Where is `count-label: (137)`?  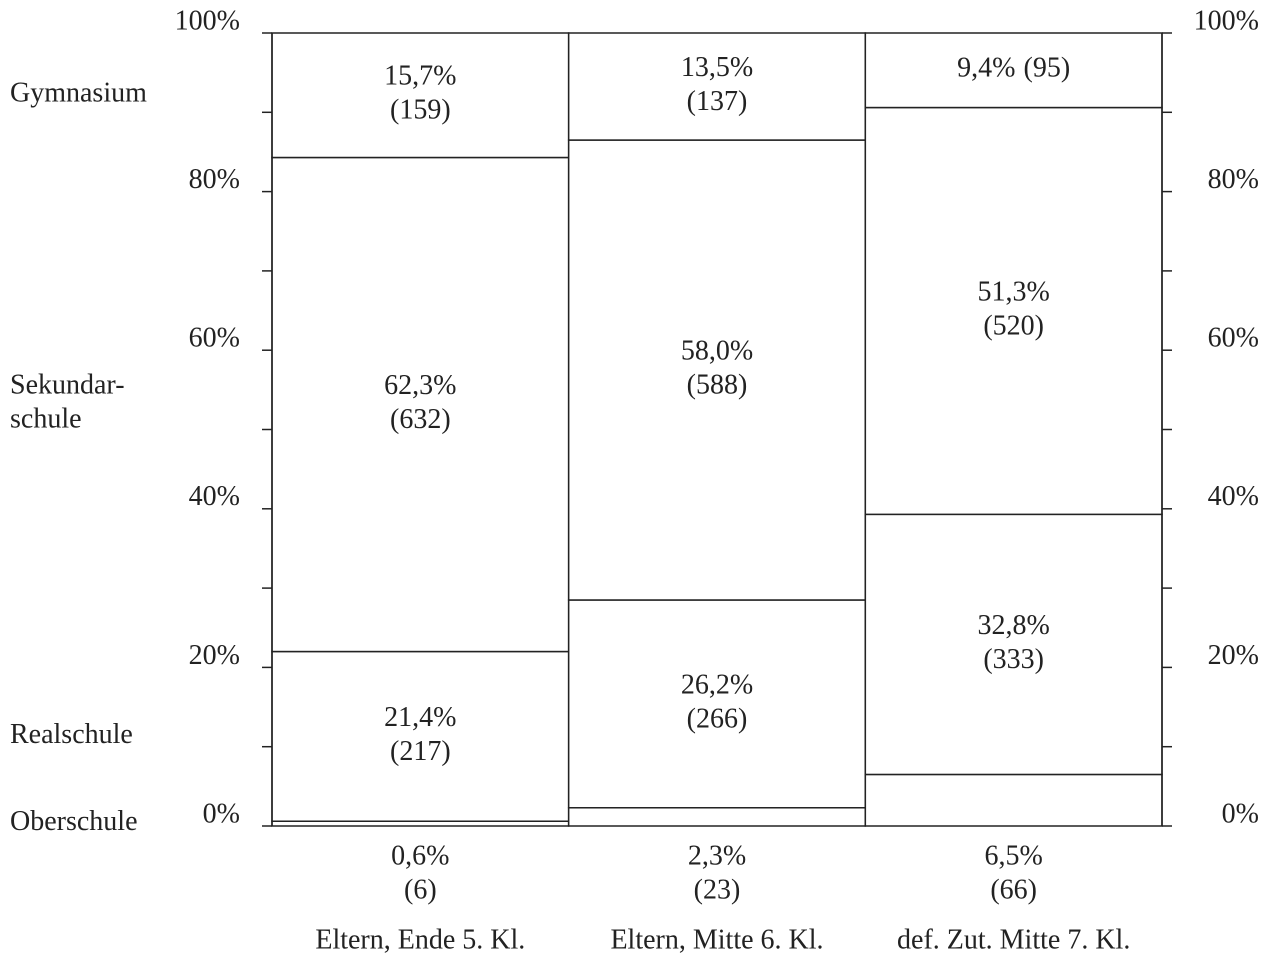
count-label: (137) is located at coordinates (717, 101).